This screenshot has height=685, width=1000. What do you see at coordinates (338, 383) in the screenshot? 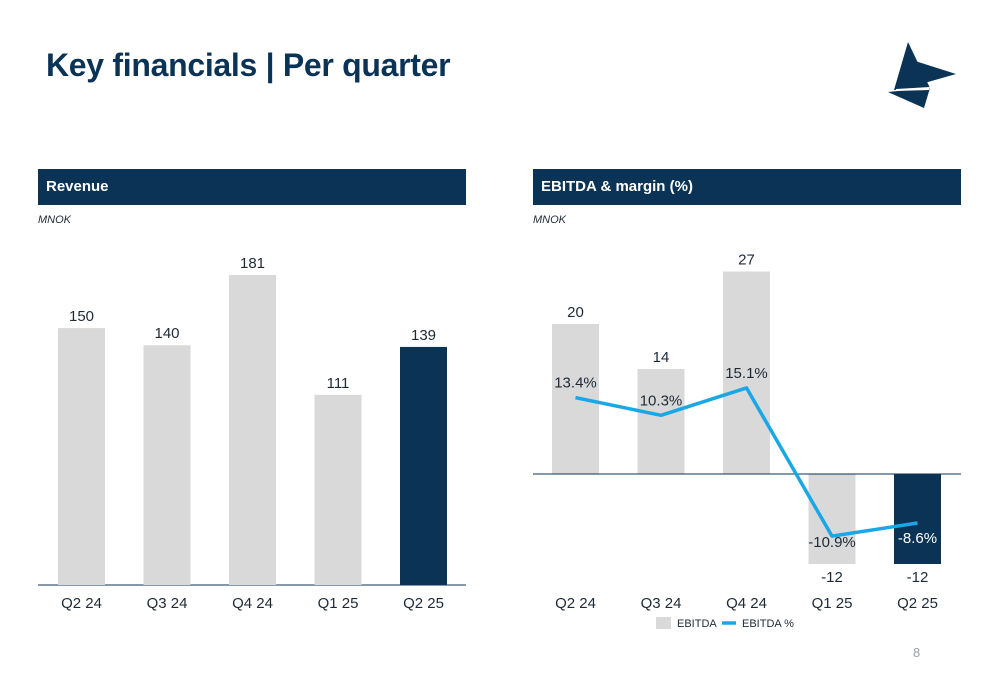
I see `revenue-value-label: 111` at bounding box center [338, 383].